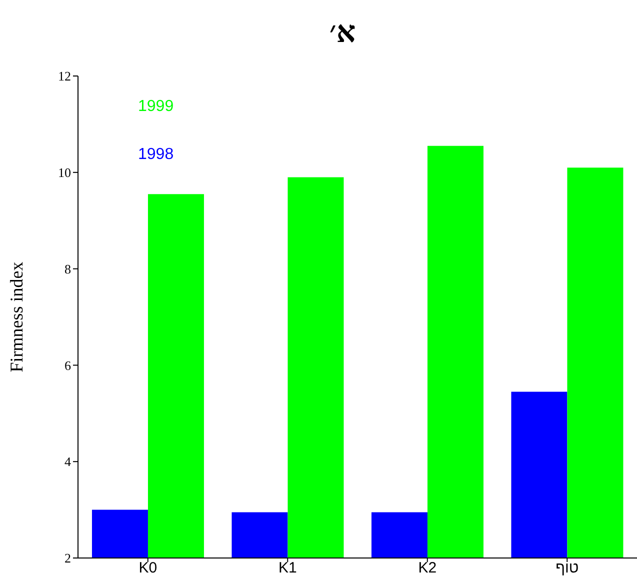 The height and width of the screenshot is (580, 637). I want to click on text: 1998, so click(156, 155).